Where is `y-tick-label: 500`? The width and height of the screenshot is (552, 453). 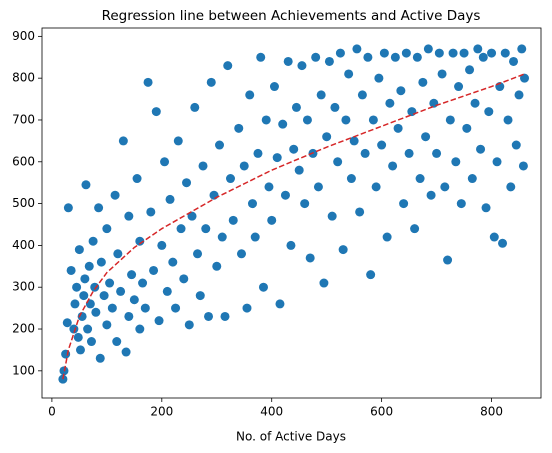 y-tick-label: 500 is located at coordinates (23, 203).